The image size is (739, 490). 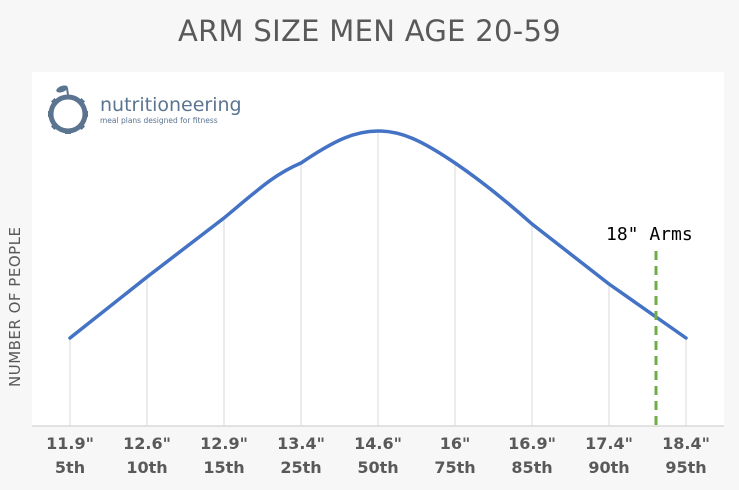 What do you see at coordinates (378, 455) in the screenshot?
I see `x-tick: 14.6" 50th` at bounding box center [378, 455].